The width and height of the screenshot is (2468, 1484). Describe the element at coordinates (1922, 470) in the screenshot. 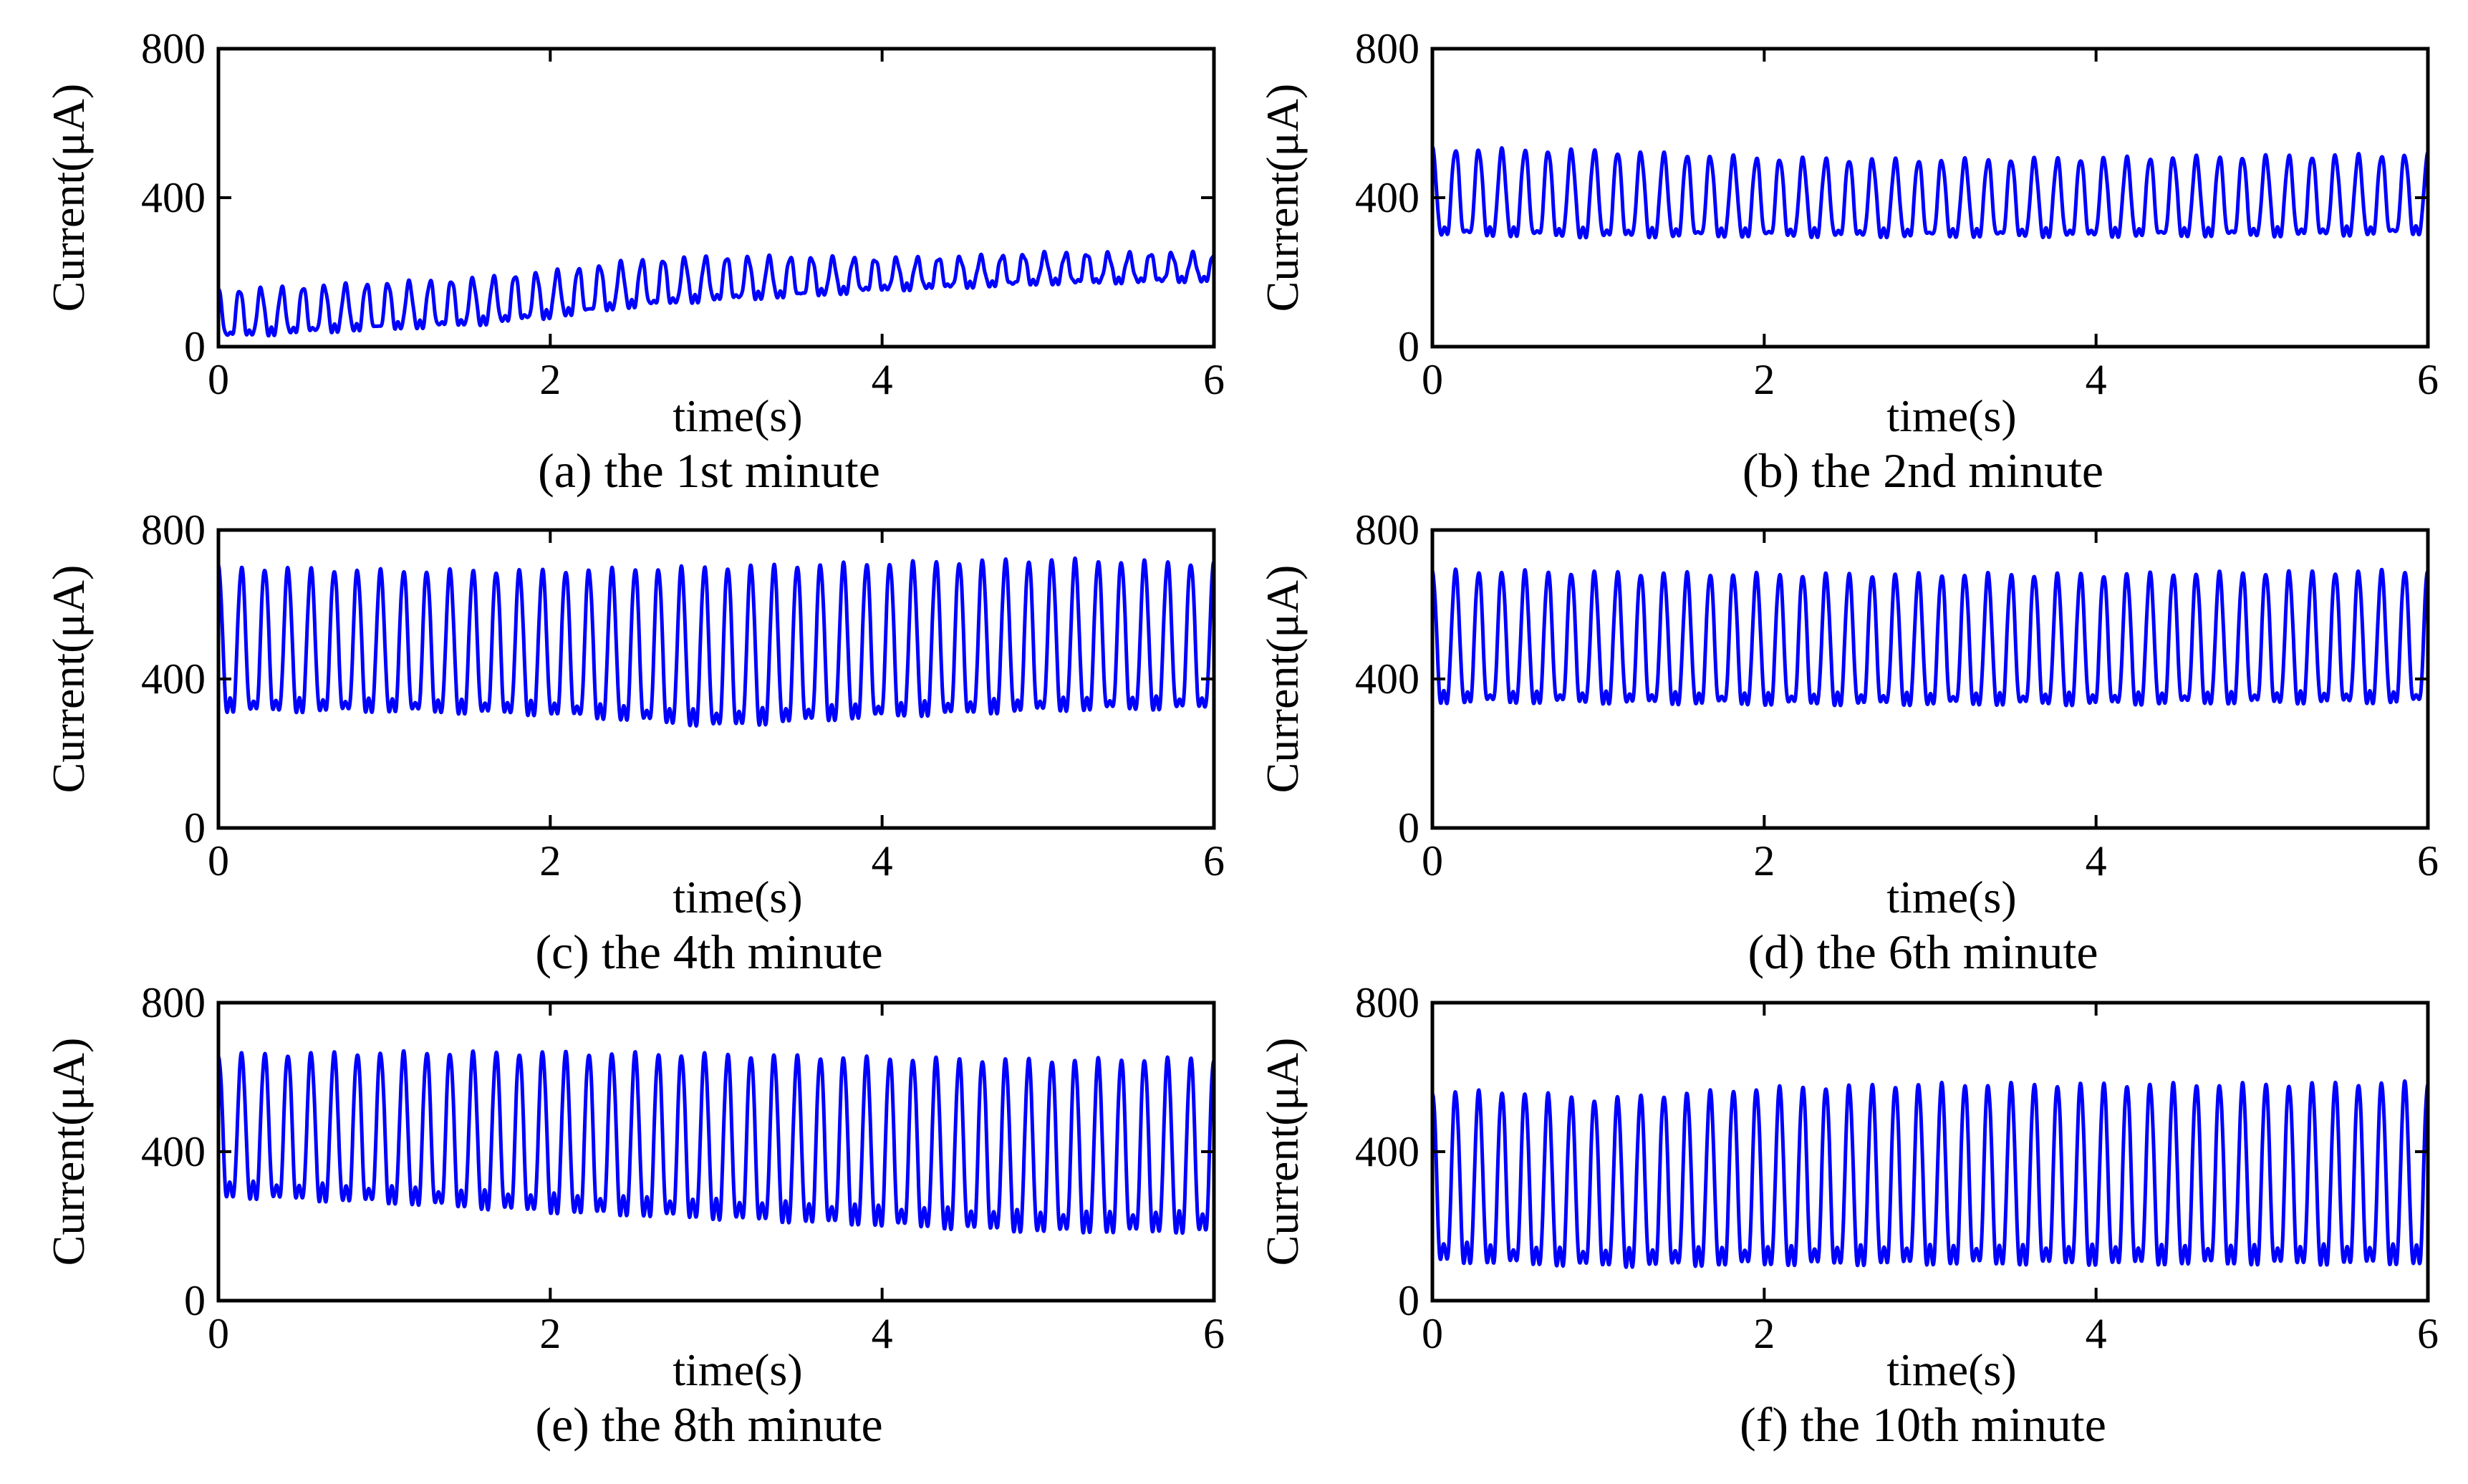

I see `panel-caption: (b) the 2nd minute` at that location.